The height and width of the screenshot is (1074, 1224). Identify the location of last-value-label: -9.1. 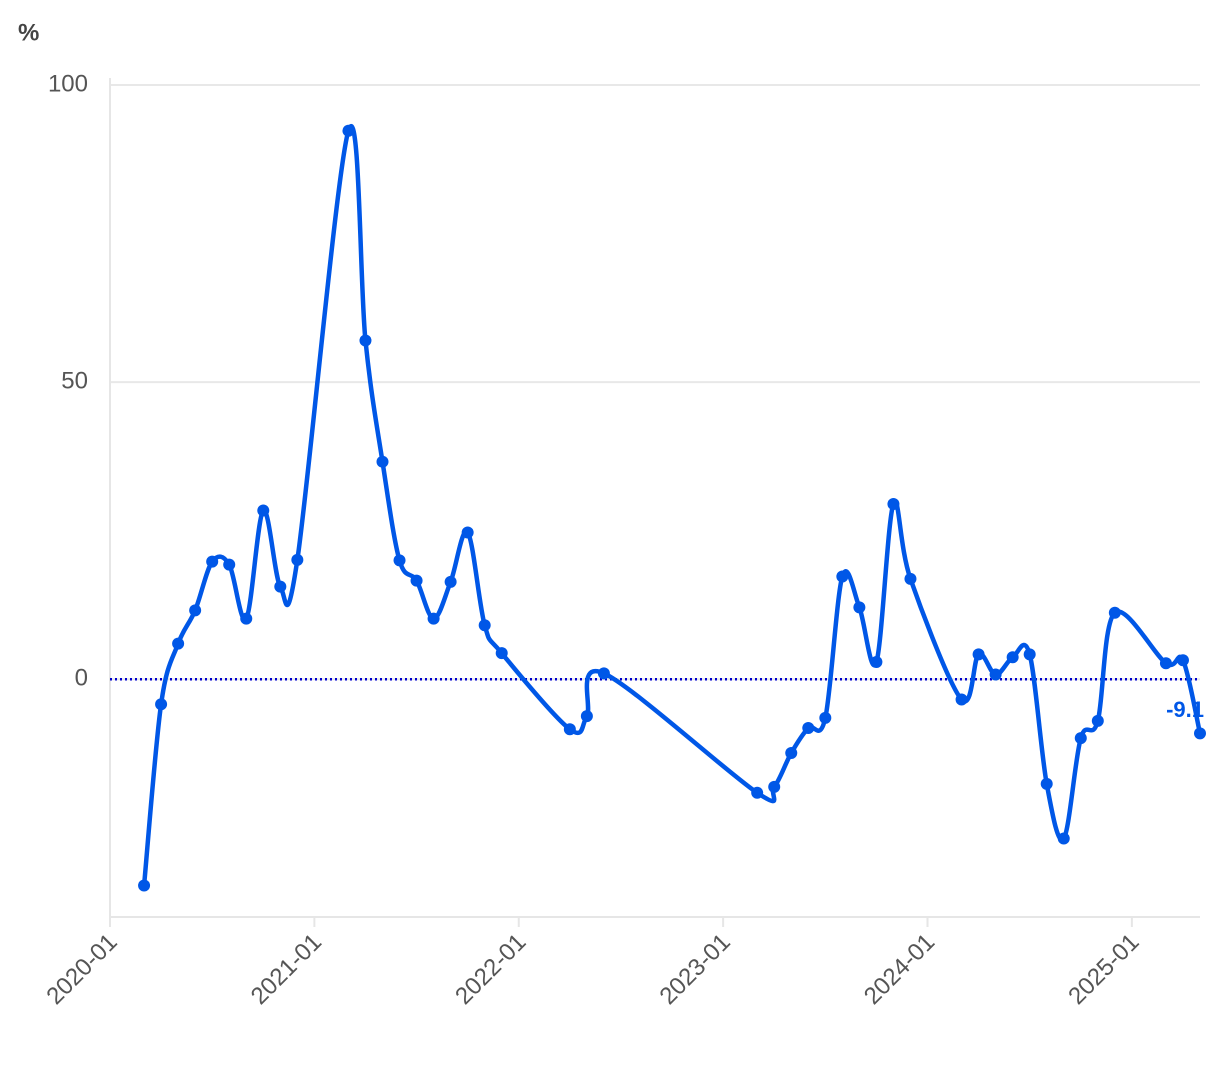
(1185, 709).